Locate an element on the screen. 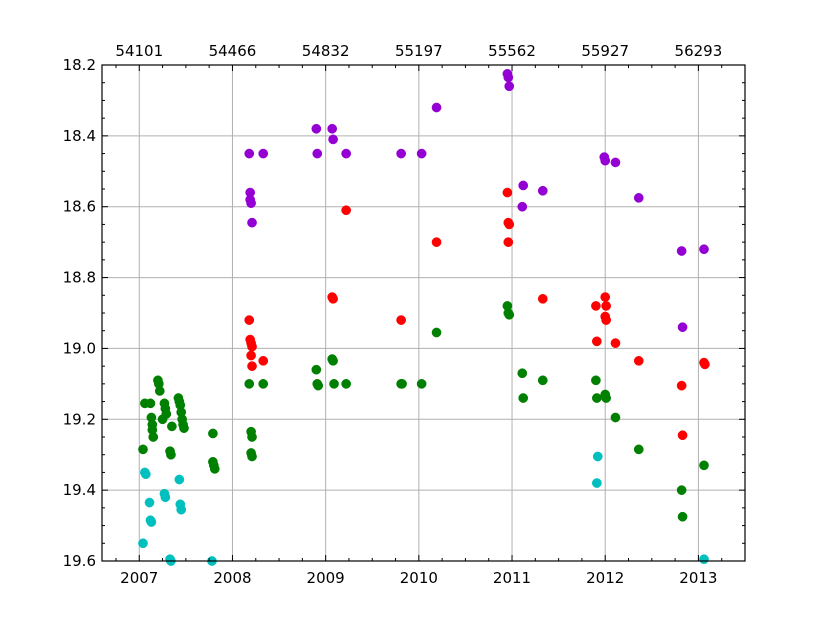 This screenshot has height=624, width=830. x-top-tick-label: 55197 is located at coordinates (419, 51).